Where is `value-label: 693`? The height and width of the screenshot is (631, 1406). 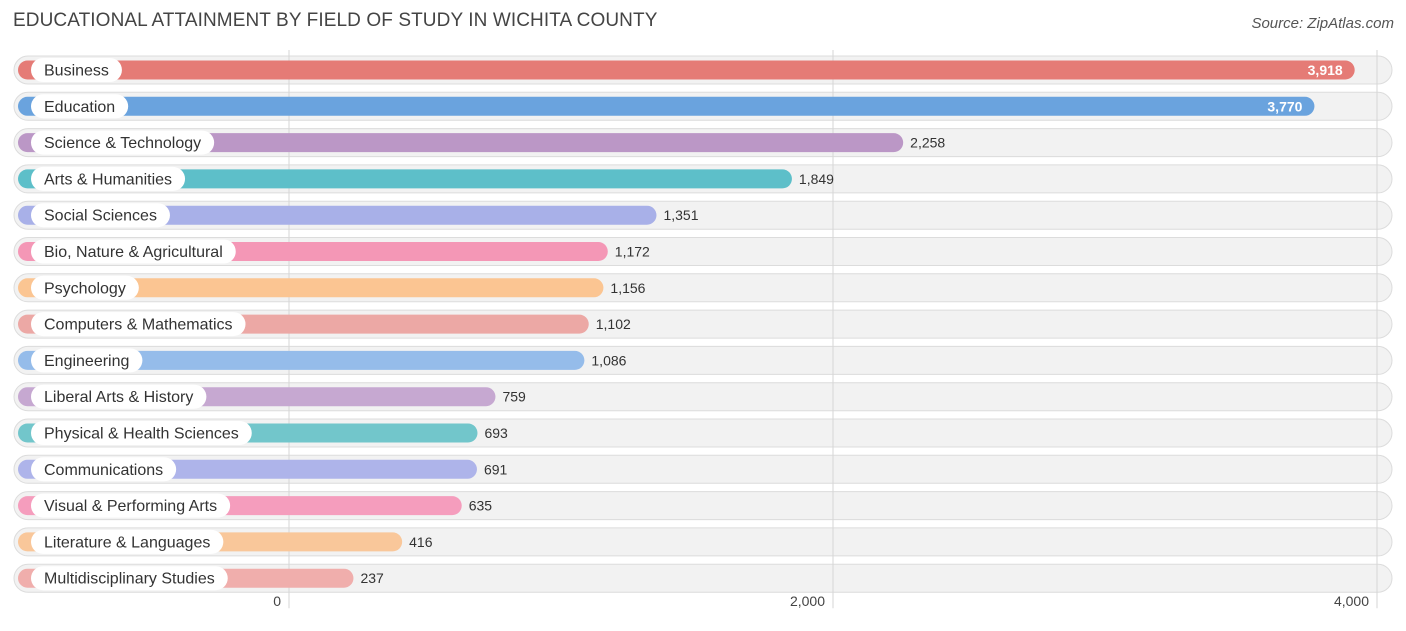
value-label: 693 is located at coordinates (496, 433).